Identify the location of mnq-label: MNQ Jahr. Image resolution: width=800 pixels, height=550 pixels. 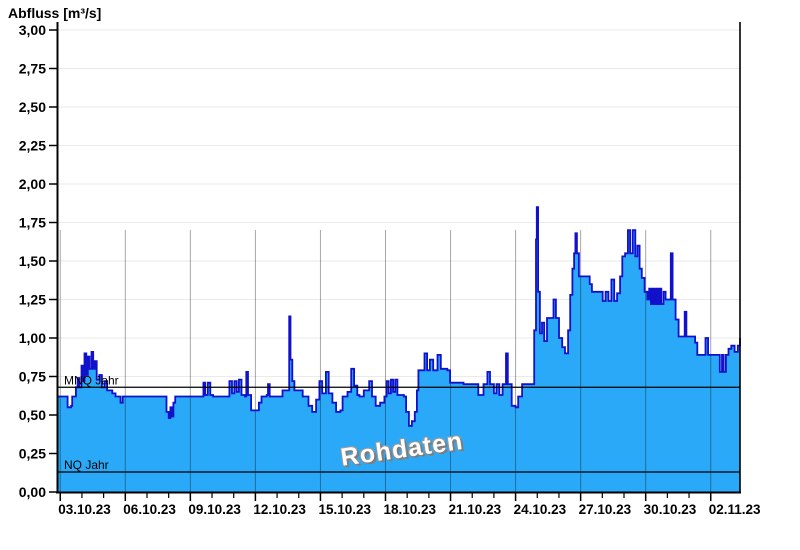
(91, 380).